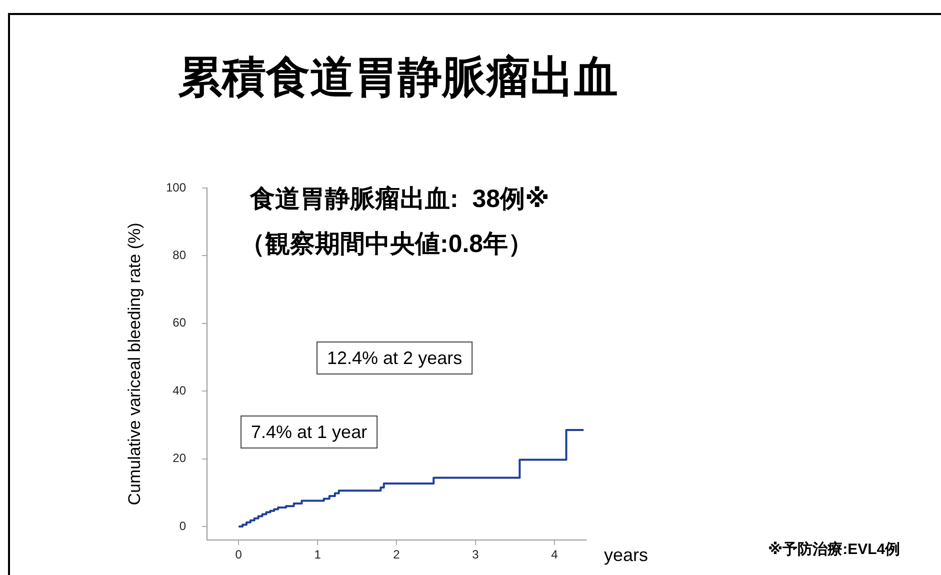  I want to click on y-axis-title: Cumulative variceal bleeding rate (%), so click(134, 364).